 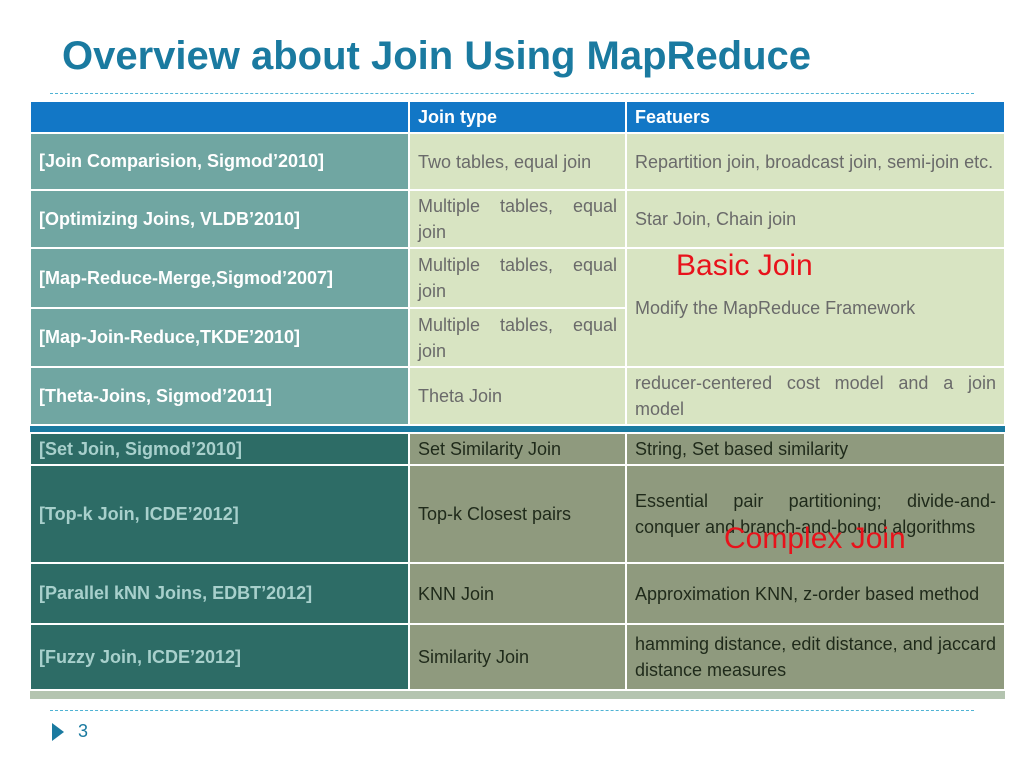 I want to click on section-separator, so click(x=517, y=429).